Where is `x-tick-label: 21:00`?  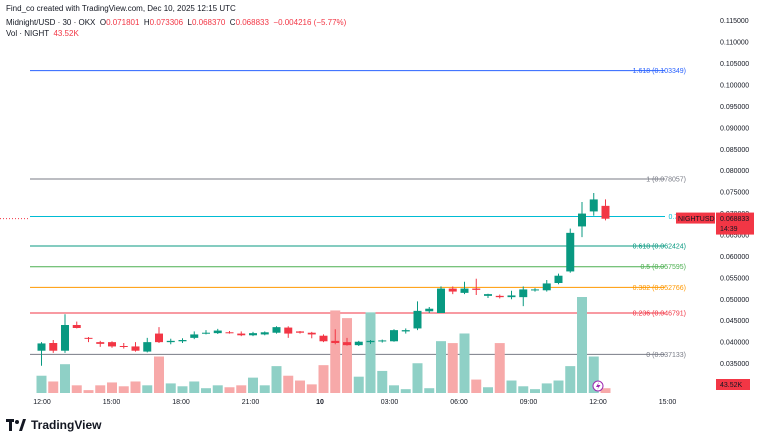 x-tick-label: 21:00 is located at coordinates (251, 402).